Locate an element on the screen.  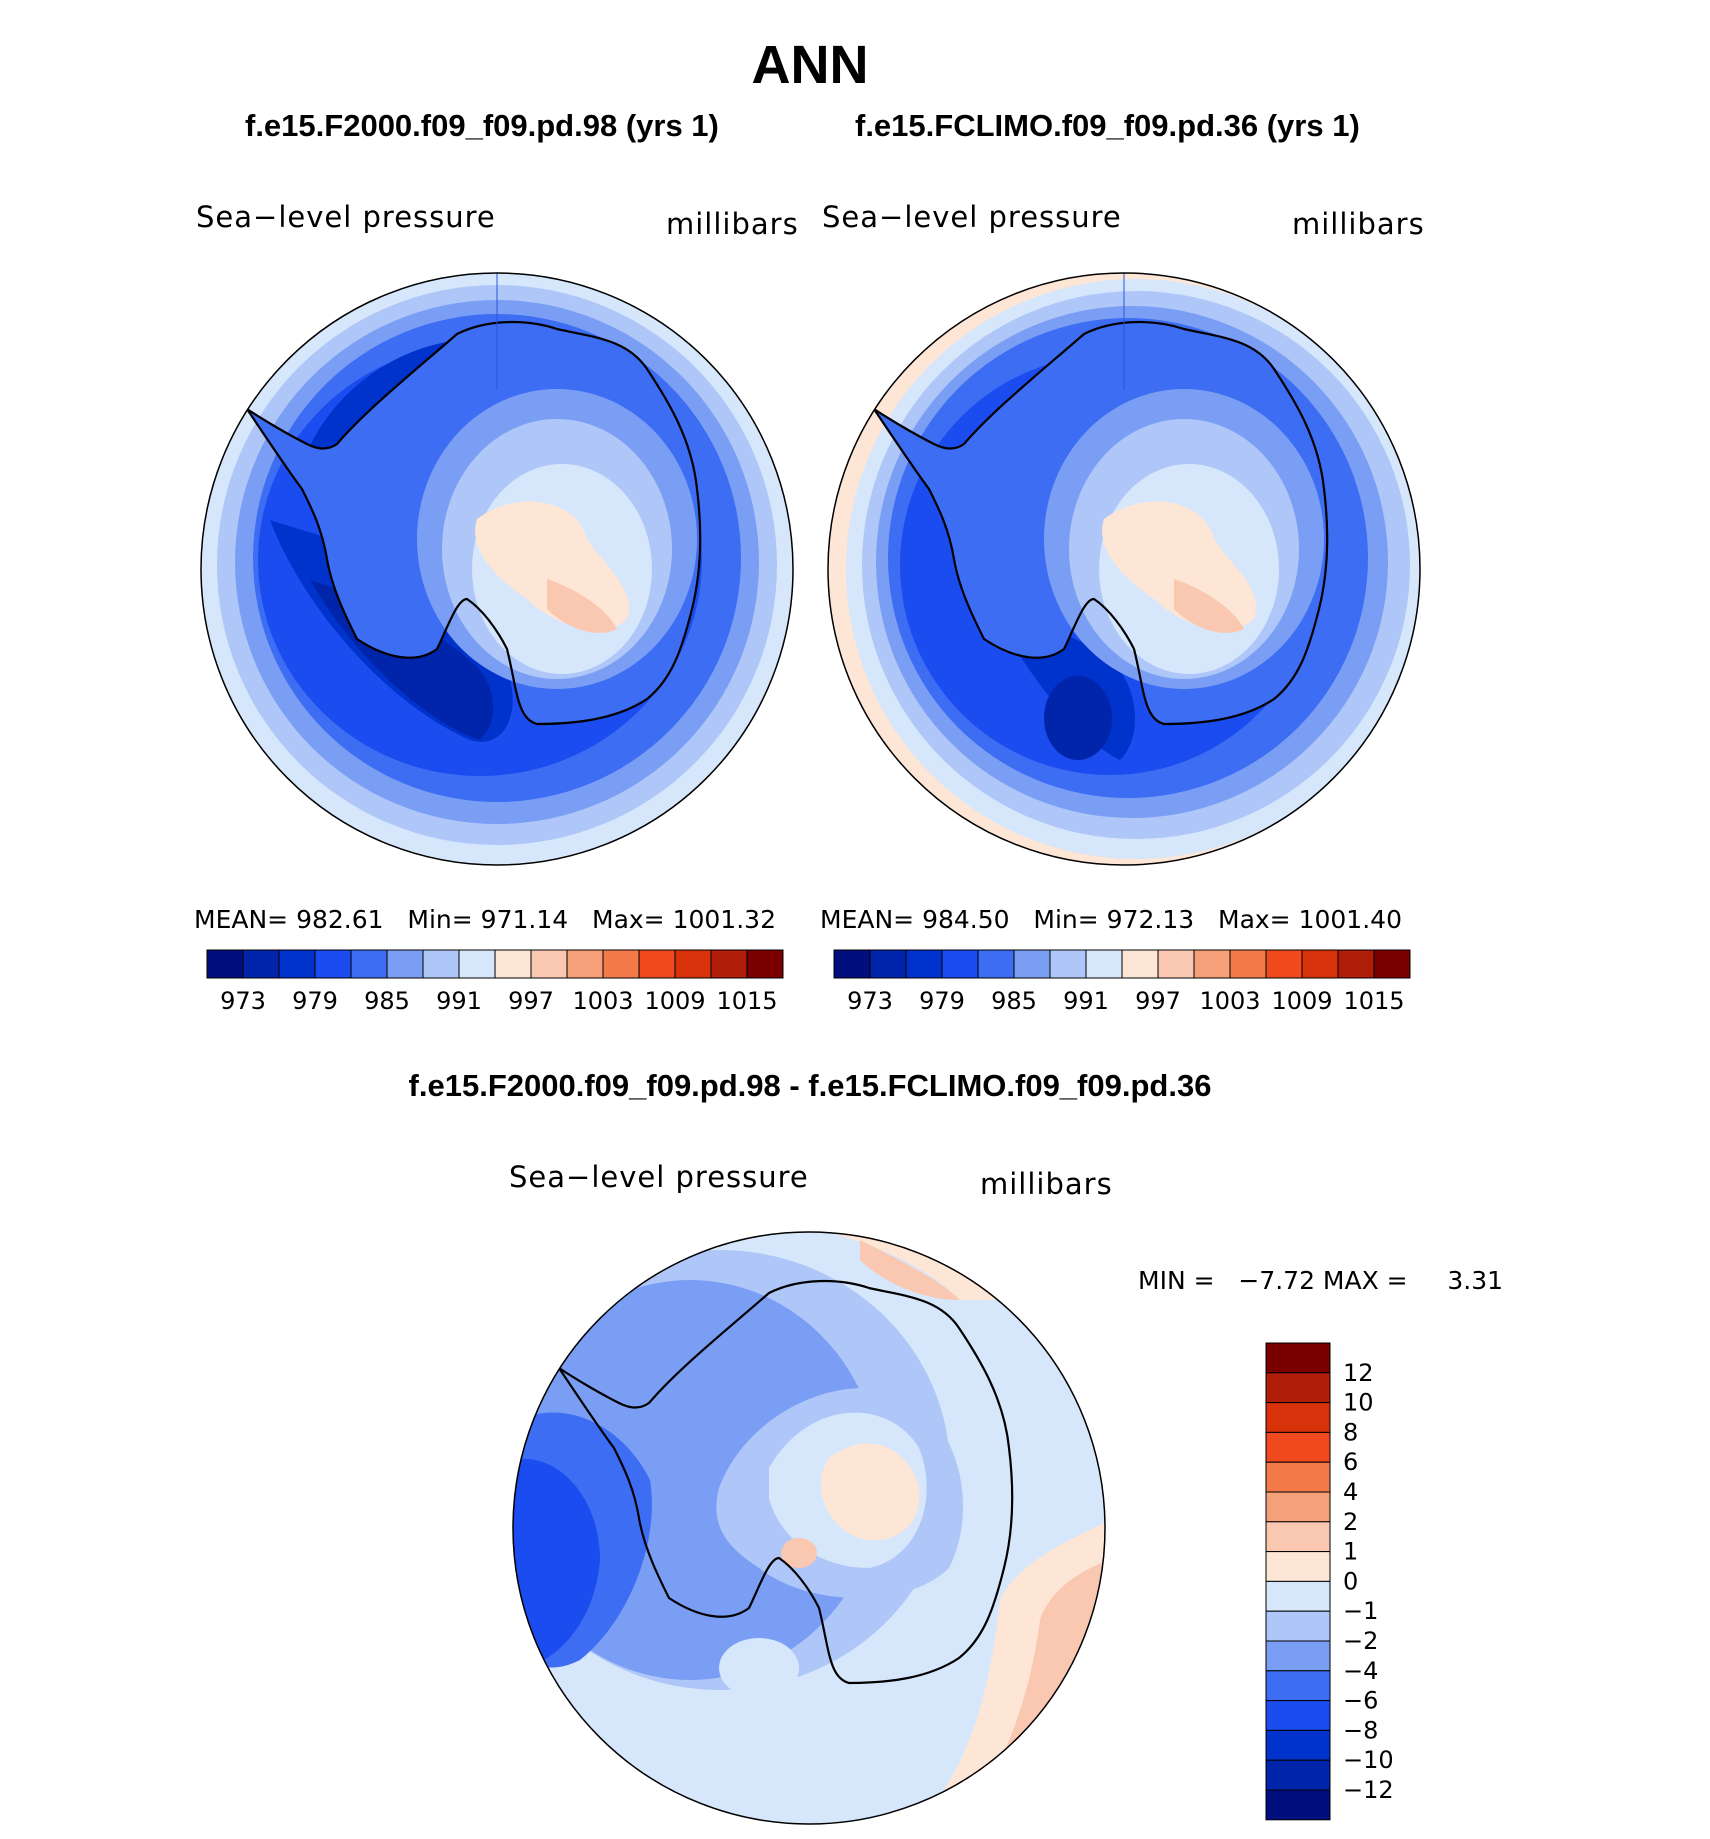
left-max-label: Max= is located at coordinates (628, 919).